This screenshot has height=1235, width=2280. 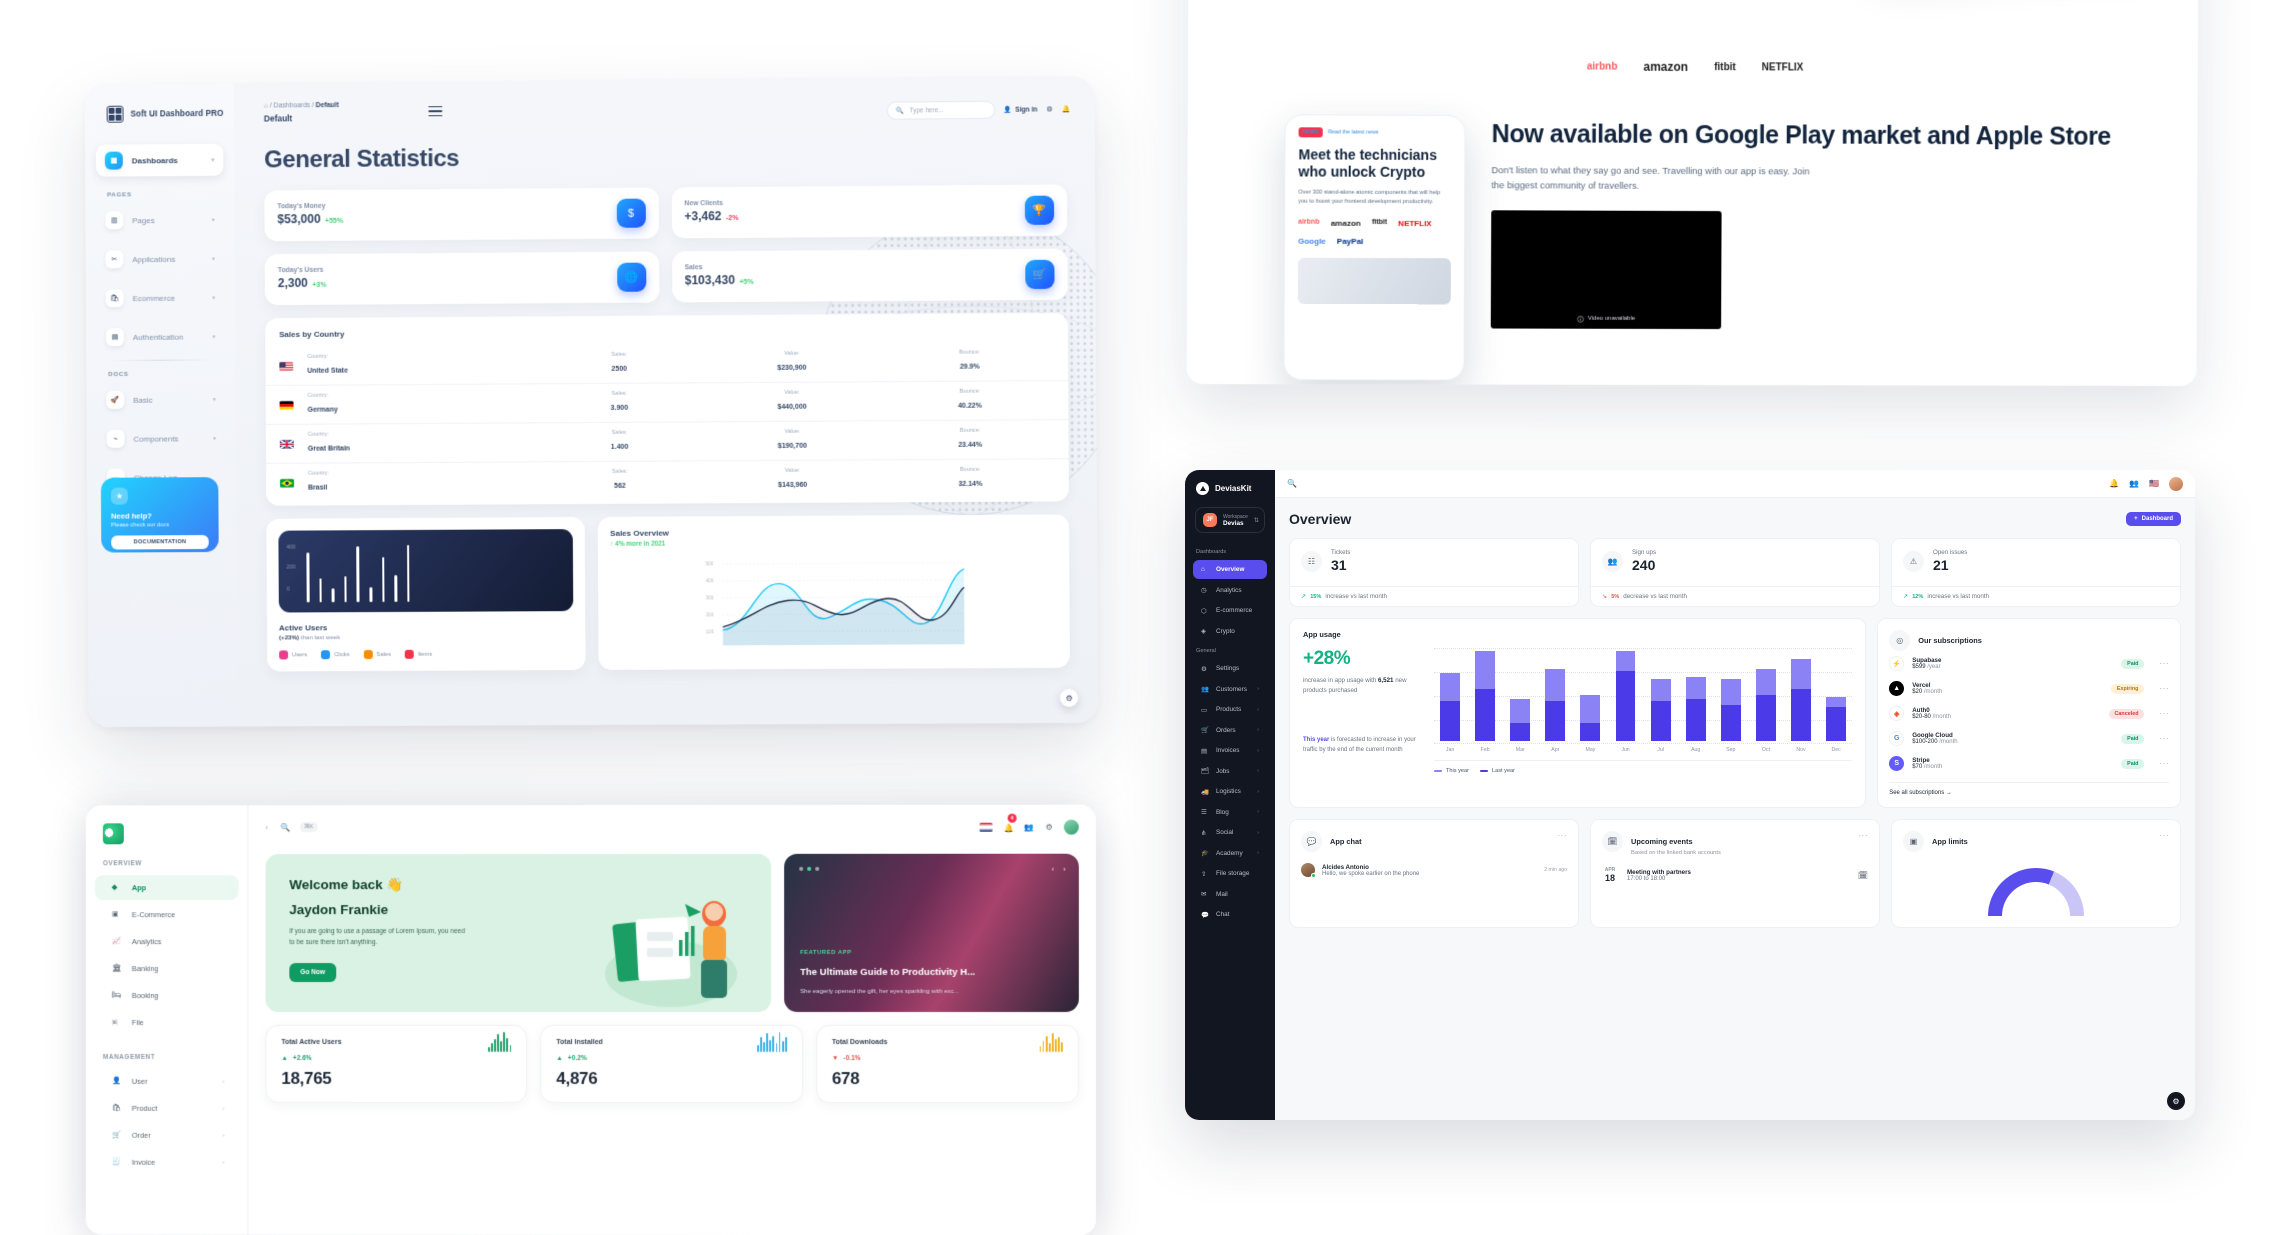 What do you see at coordinates (1230, 689) in the screenshot?
I see `sidebar-item-customers: 👥 Customers ›` at bounding box center [1230, 689].